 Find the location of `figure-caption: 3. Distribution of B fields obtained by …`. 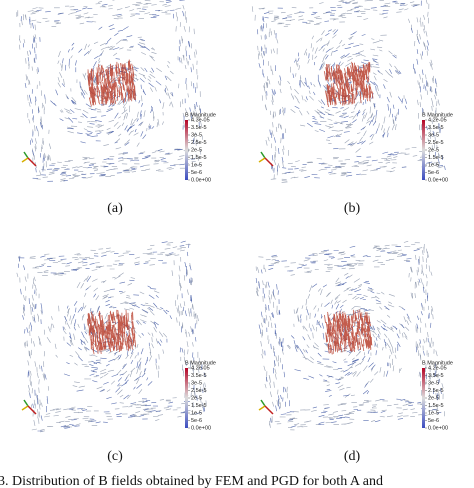

figure-caption: 3. Distribution of B fields obtained by … is located at coordinates (191, 481).